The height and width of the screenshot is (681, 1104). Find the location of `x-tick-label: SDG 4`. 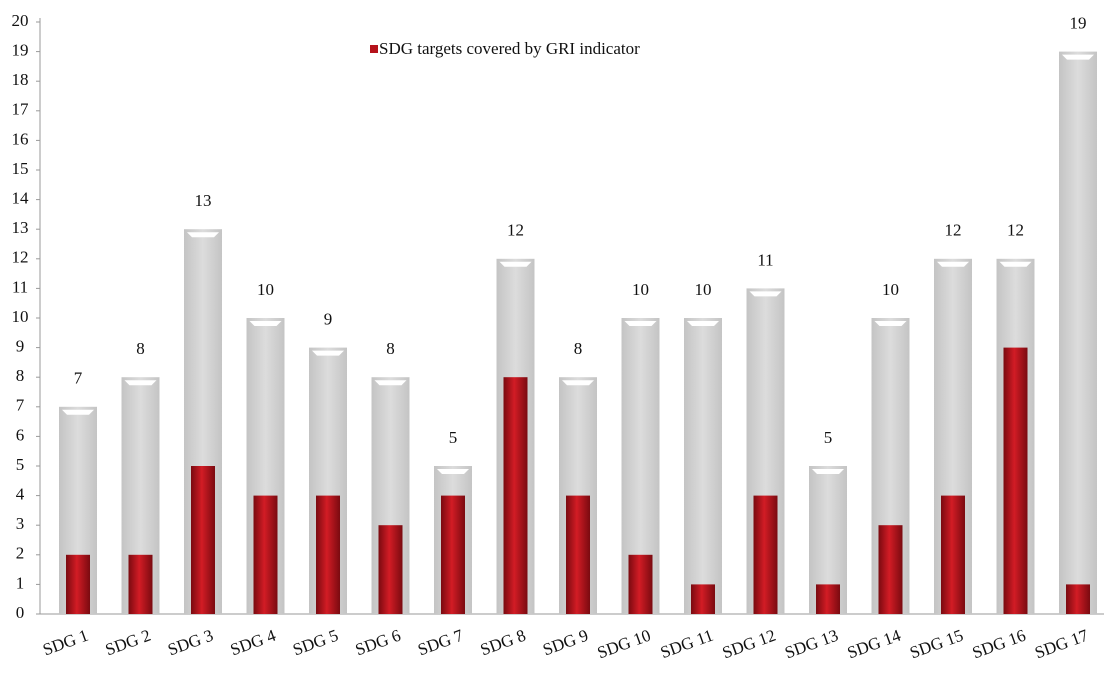

x-tick-label: SDG 4 is located at coordinates (253, 642).